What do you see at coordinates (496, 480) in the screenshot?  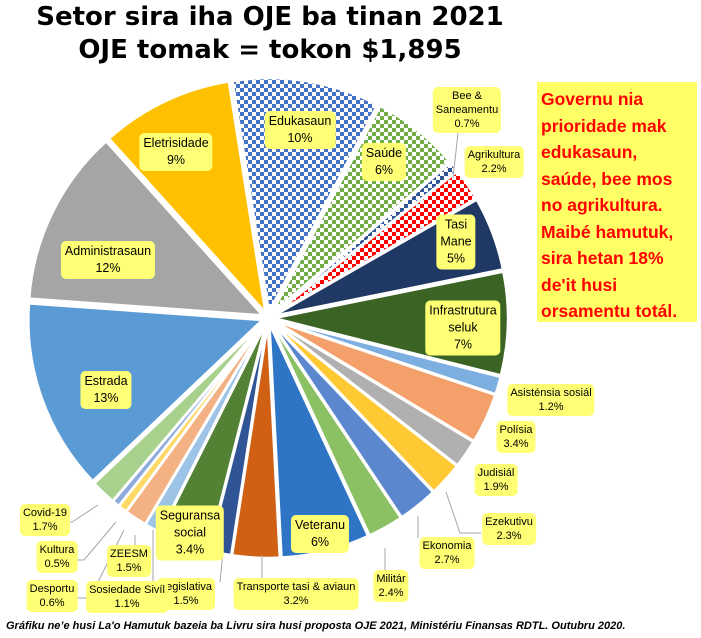 I see `data-label-judisi-l: Judisiál 1.9%` at bounding box center [496, 480].